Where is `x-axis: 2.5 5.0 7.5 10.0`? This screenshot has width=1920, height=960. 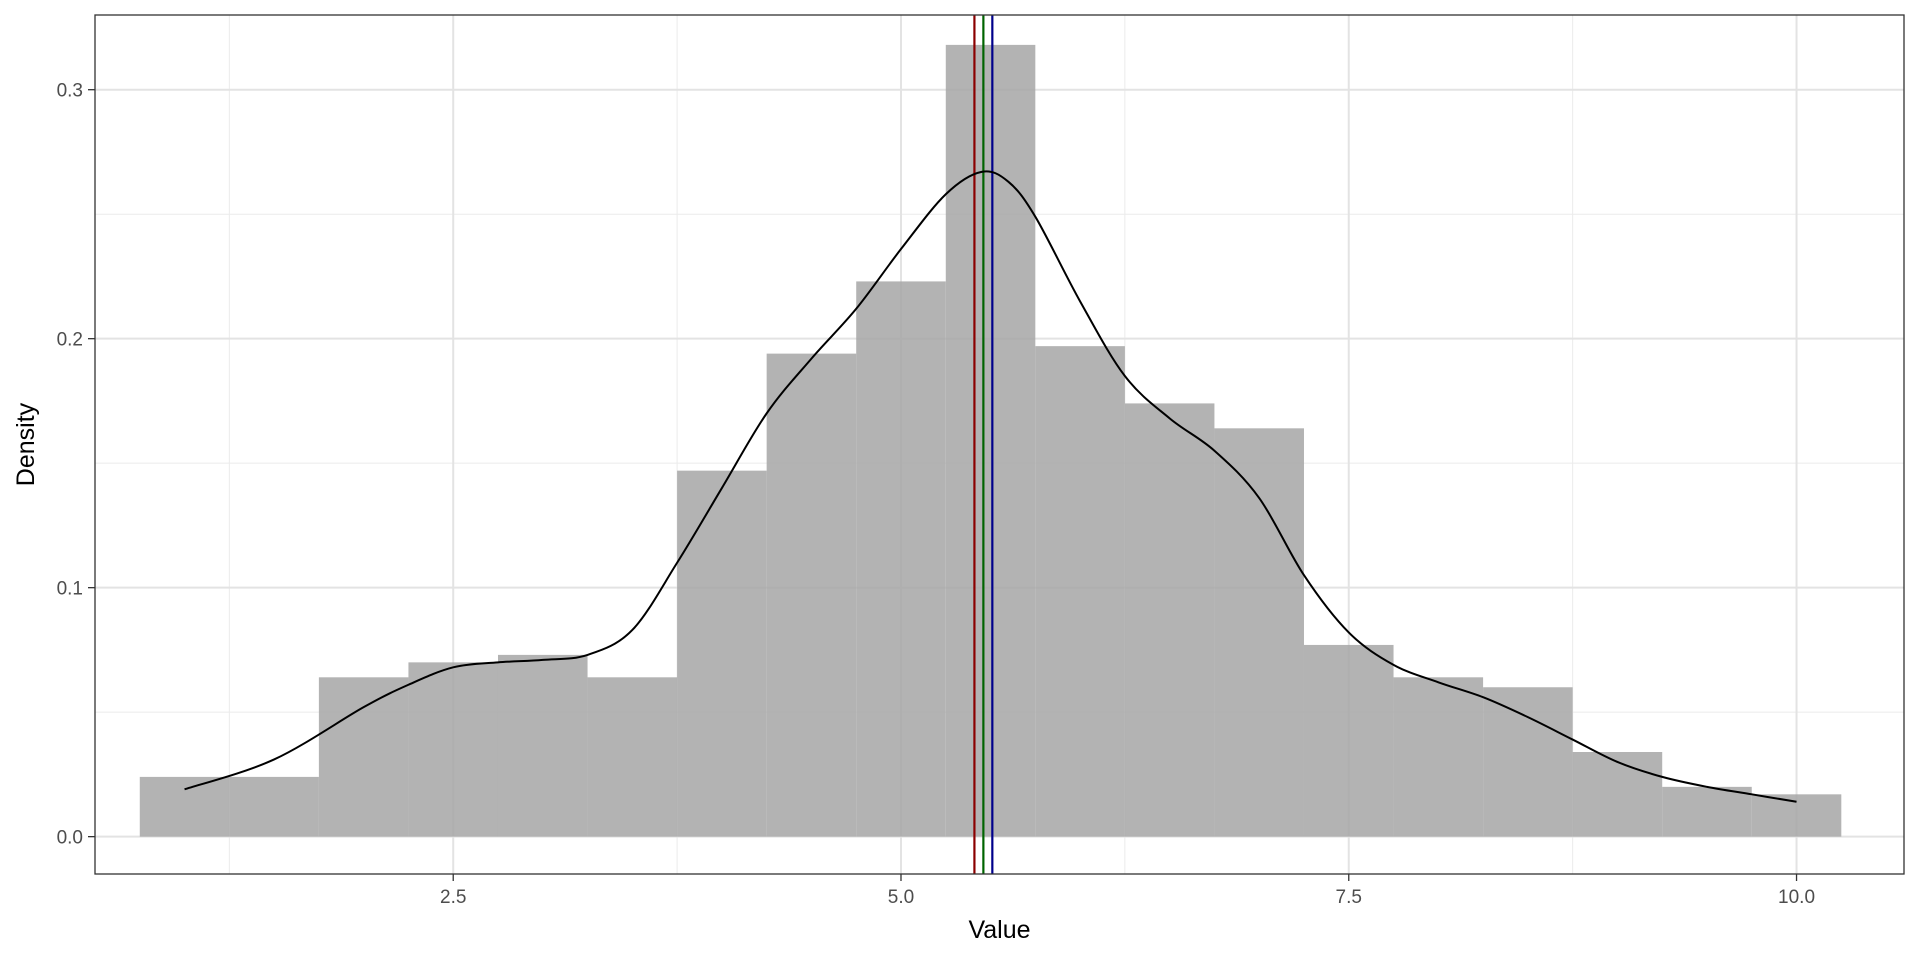
x-axis: 2.5 5.0 7.5 10.0 is located at coordinates (1127, 891).